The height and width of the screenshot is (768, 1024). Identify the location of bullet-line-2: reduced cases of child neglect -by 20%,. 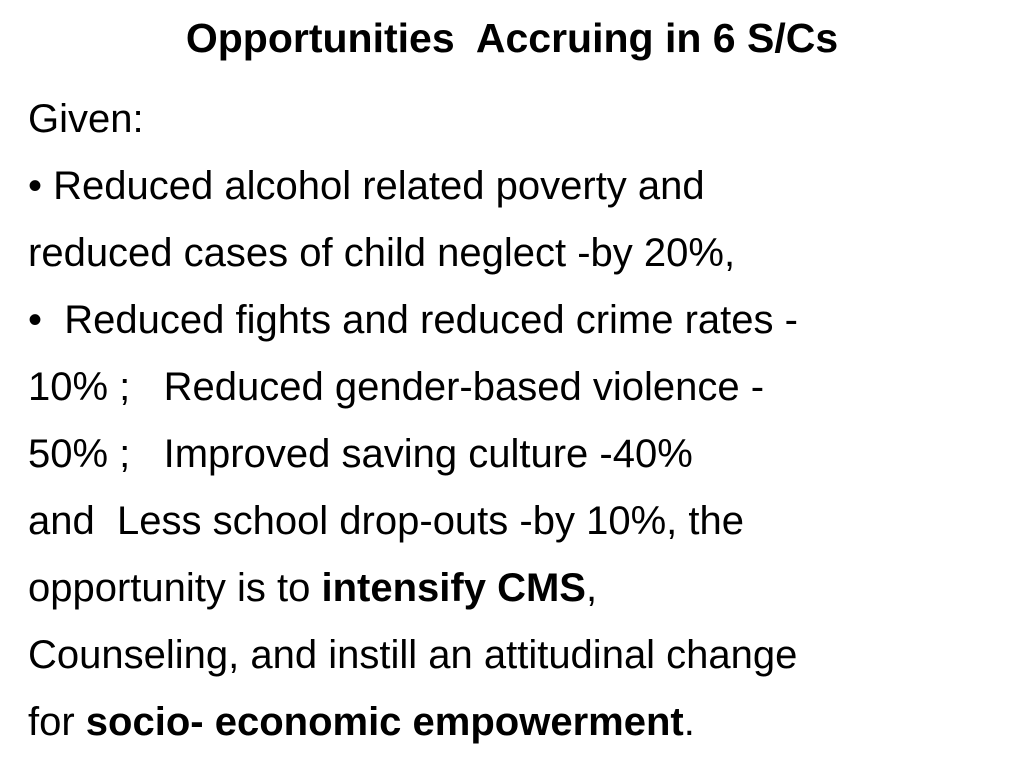
(382, 253).